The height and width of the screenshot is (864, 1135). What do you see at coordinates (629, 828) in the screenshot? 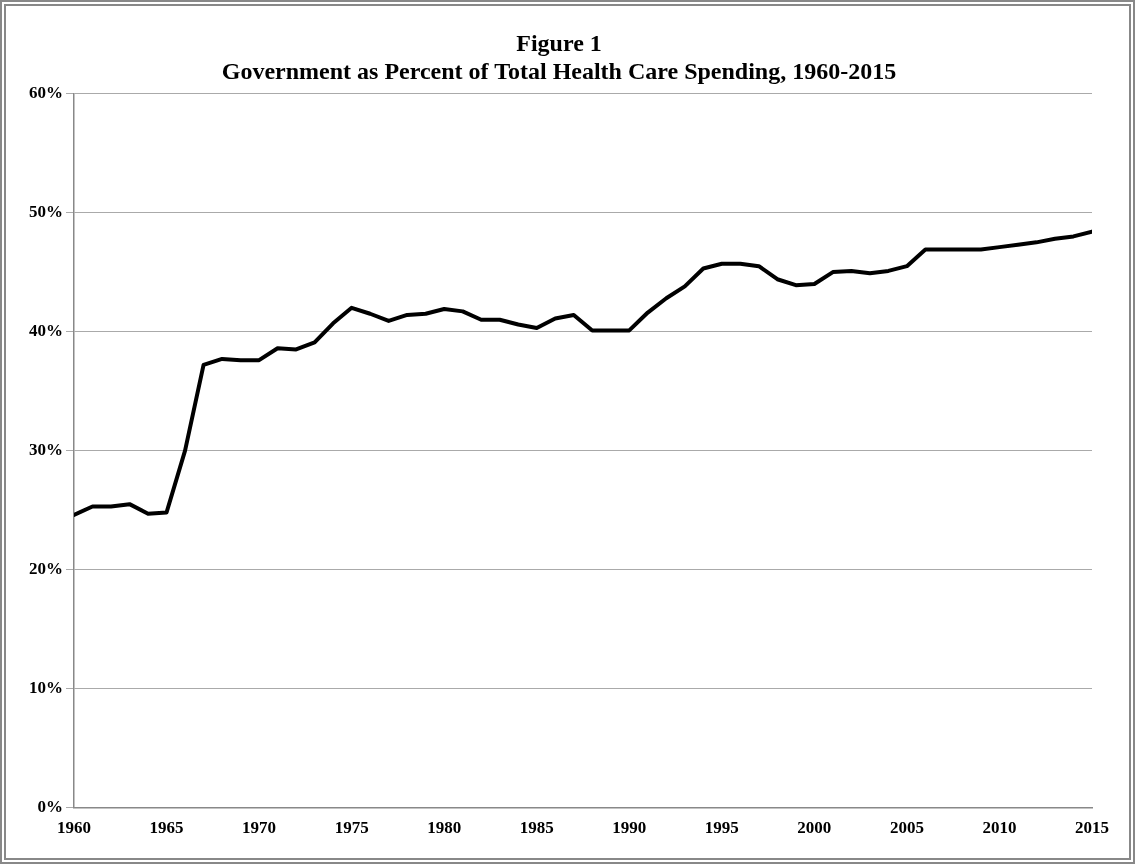
I see `x-tick-label: 1990` at bounding box center [629, 828].